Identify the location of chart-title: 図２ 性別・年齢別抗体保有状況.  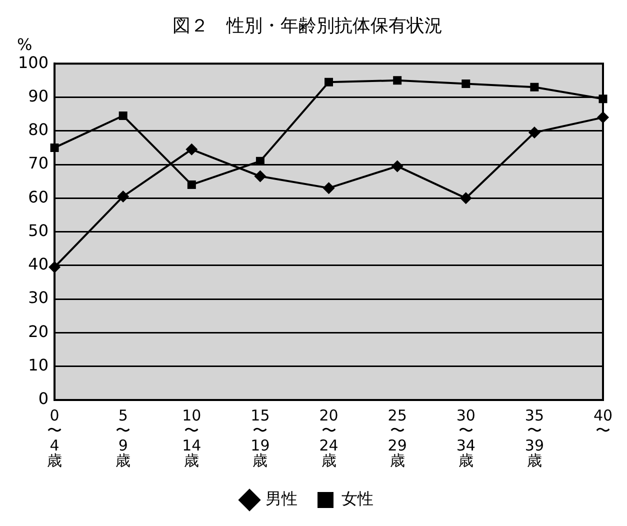
(307, 25).